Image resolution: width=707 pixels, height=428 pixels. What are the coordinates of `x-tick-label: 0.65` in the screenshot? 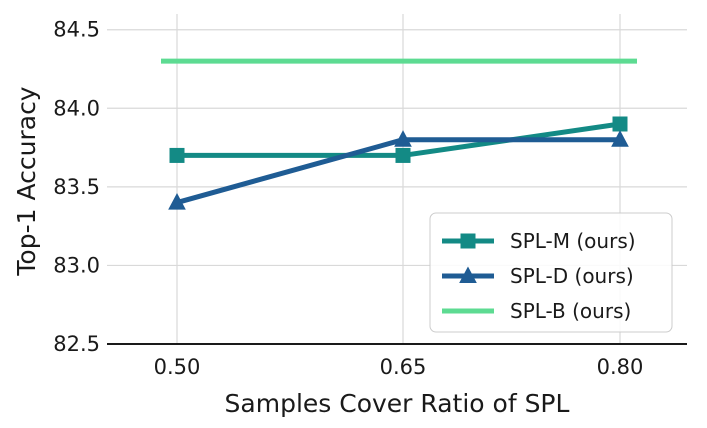 It's located at (403, 367).